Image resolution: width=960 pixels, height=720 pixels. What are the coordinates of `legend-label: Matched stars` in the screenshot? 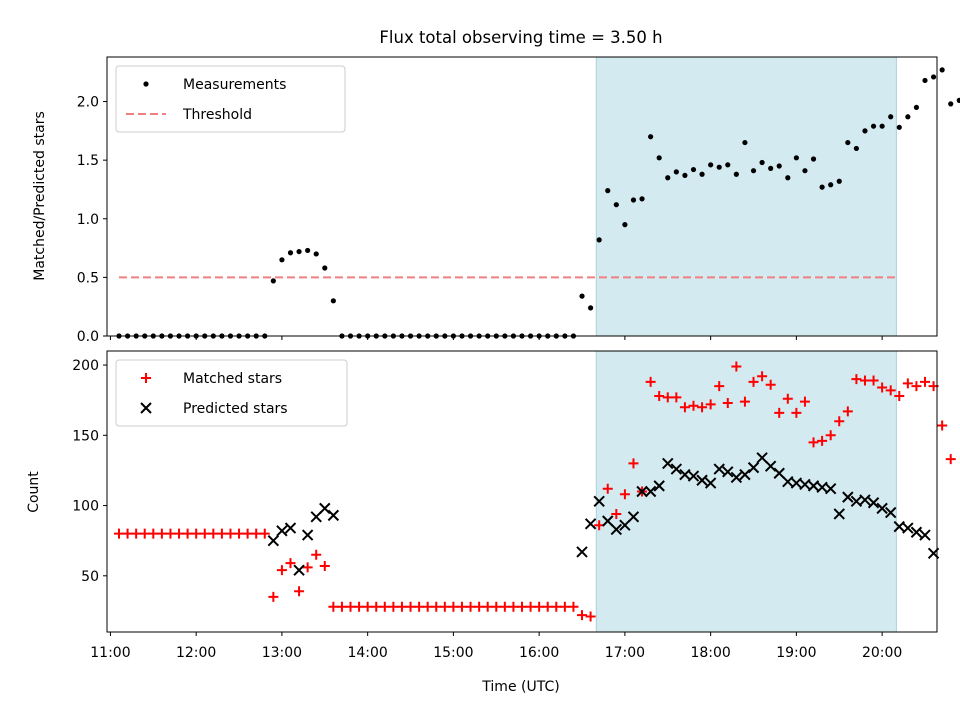 It's located at (232, 379).